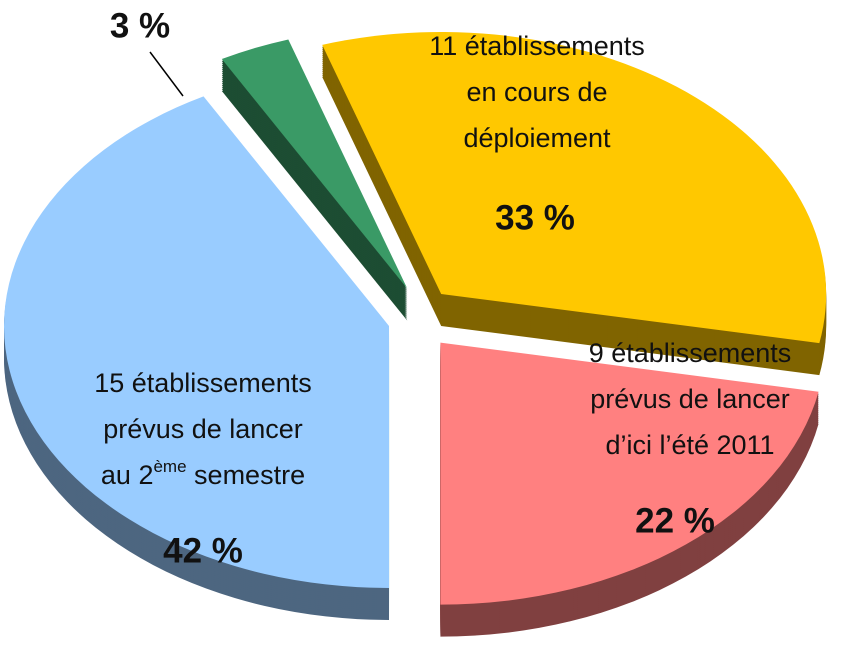 This screenshot has height=658, width=841. I want to click on slice-label: au 2ème semestre, so click(203, 473).